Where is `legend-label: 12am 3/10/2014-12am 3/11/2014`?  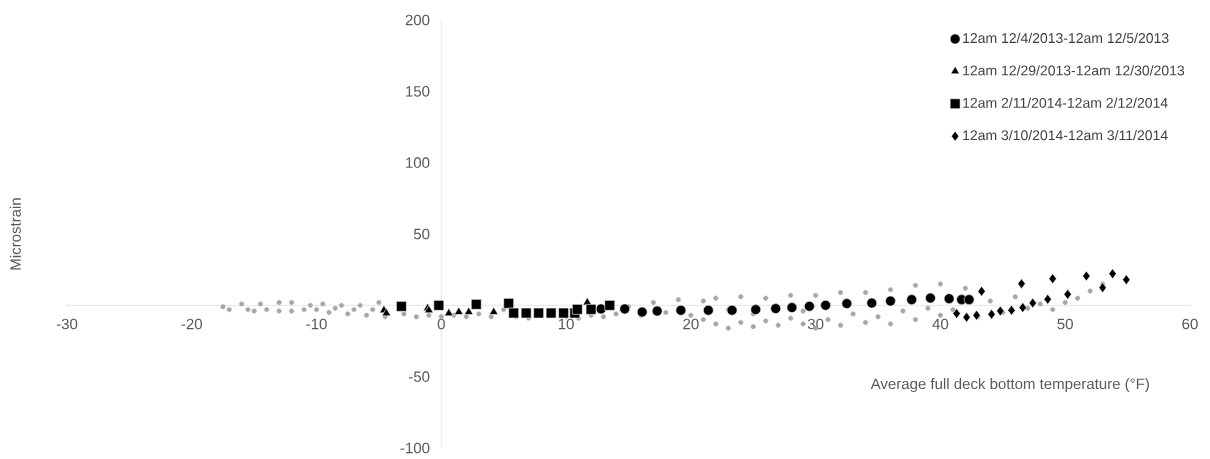 legend-label: 12am 3/10/2014-12am 3/11/2014 is located at coordinates (1065, 135).